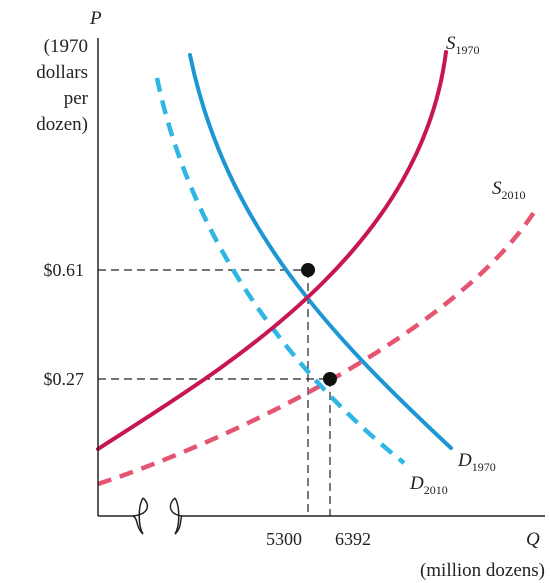  Describe the element at coordinates (533, 539) in the screenshot. I see `x-axis-symbol: Q` at that location.